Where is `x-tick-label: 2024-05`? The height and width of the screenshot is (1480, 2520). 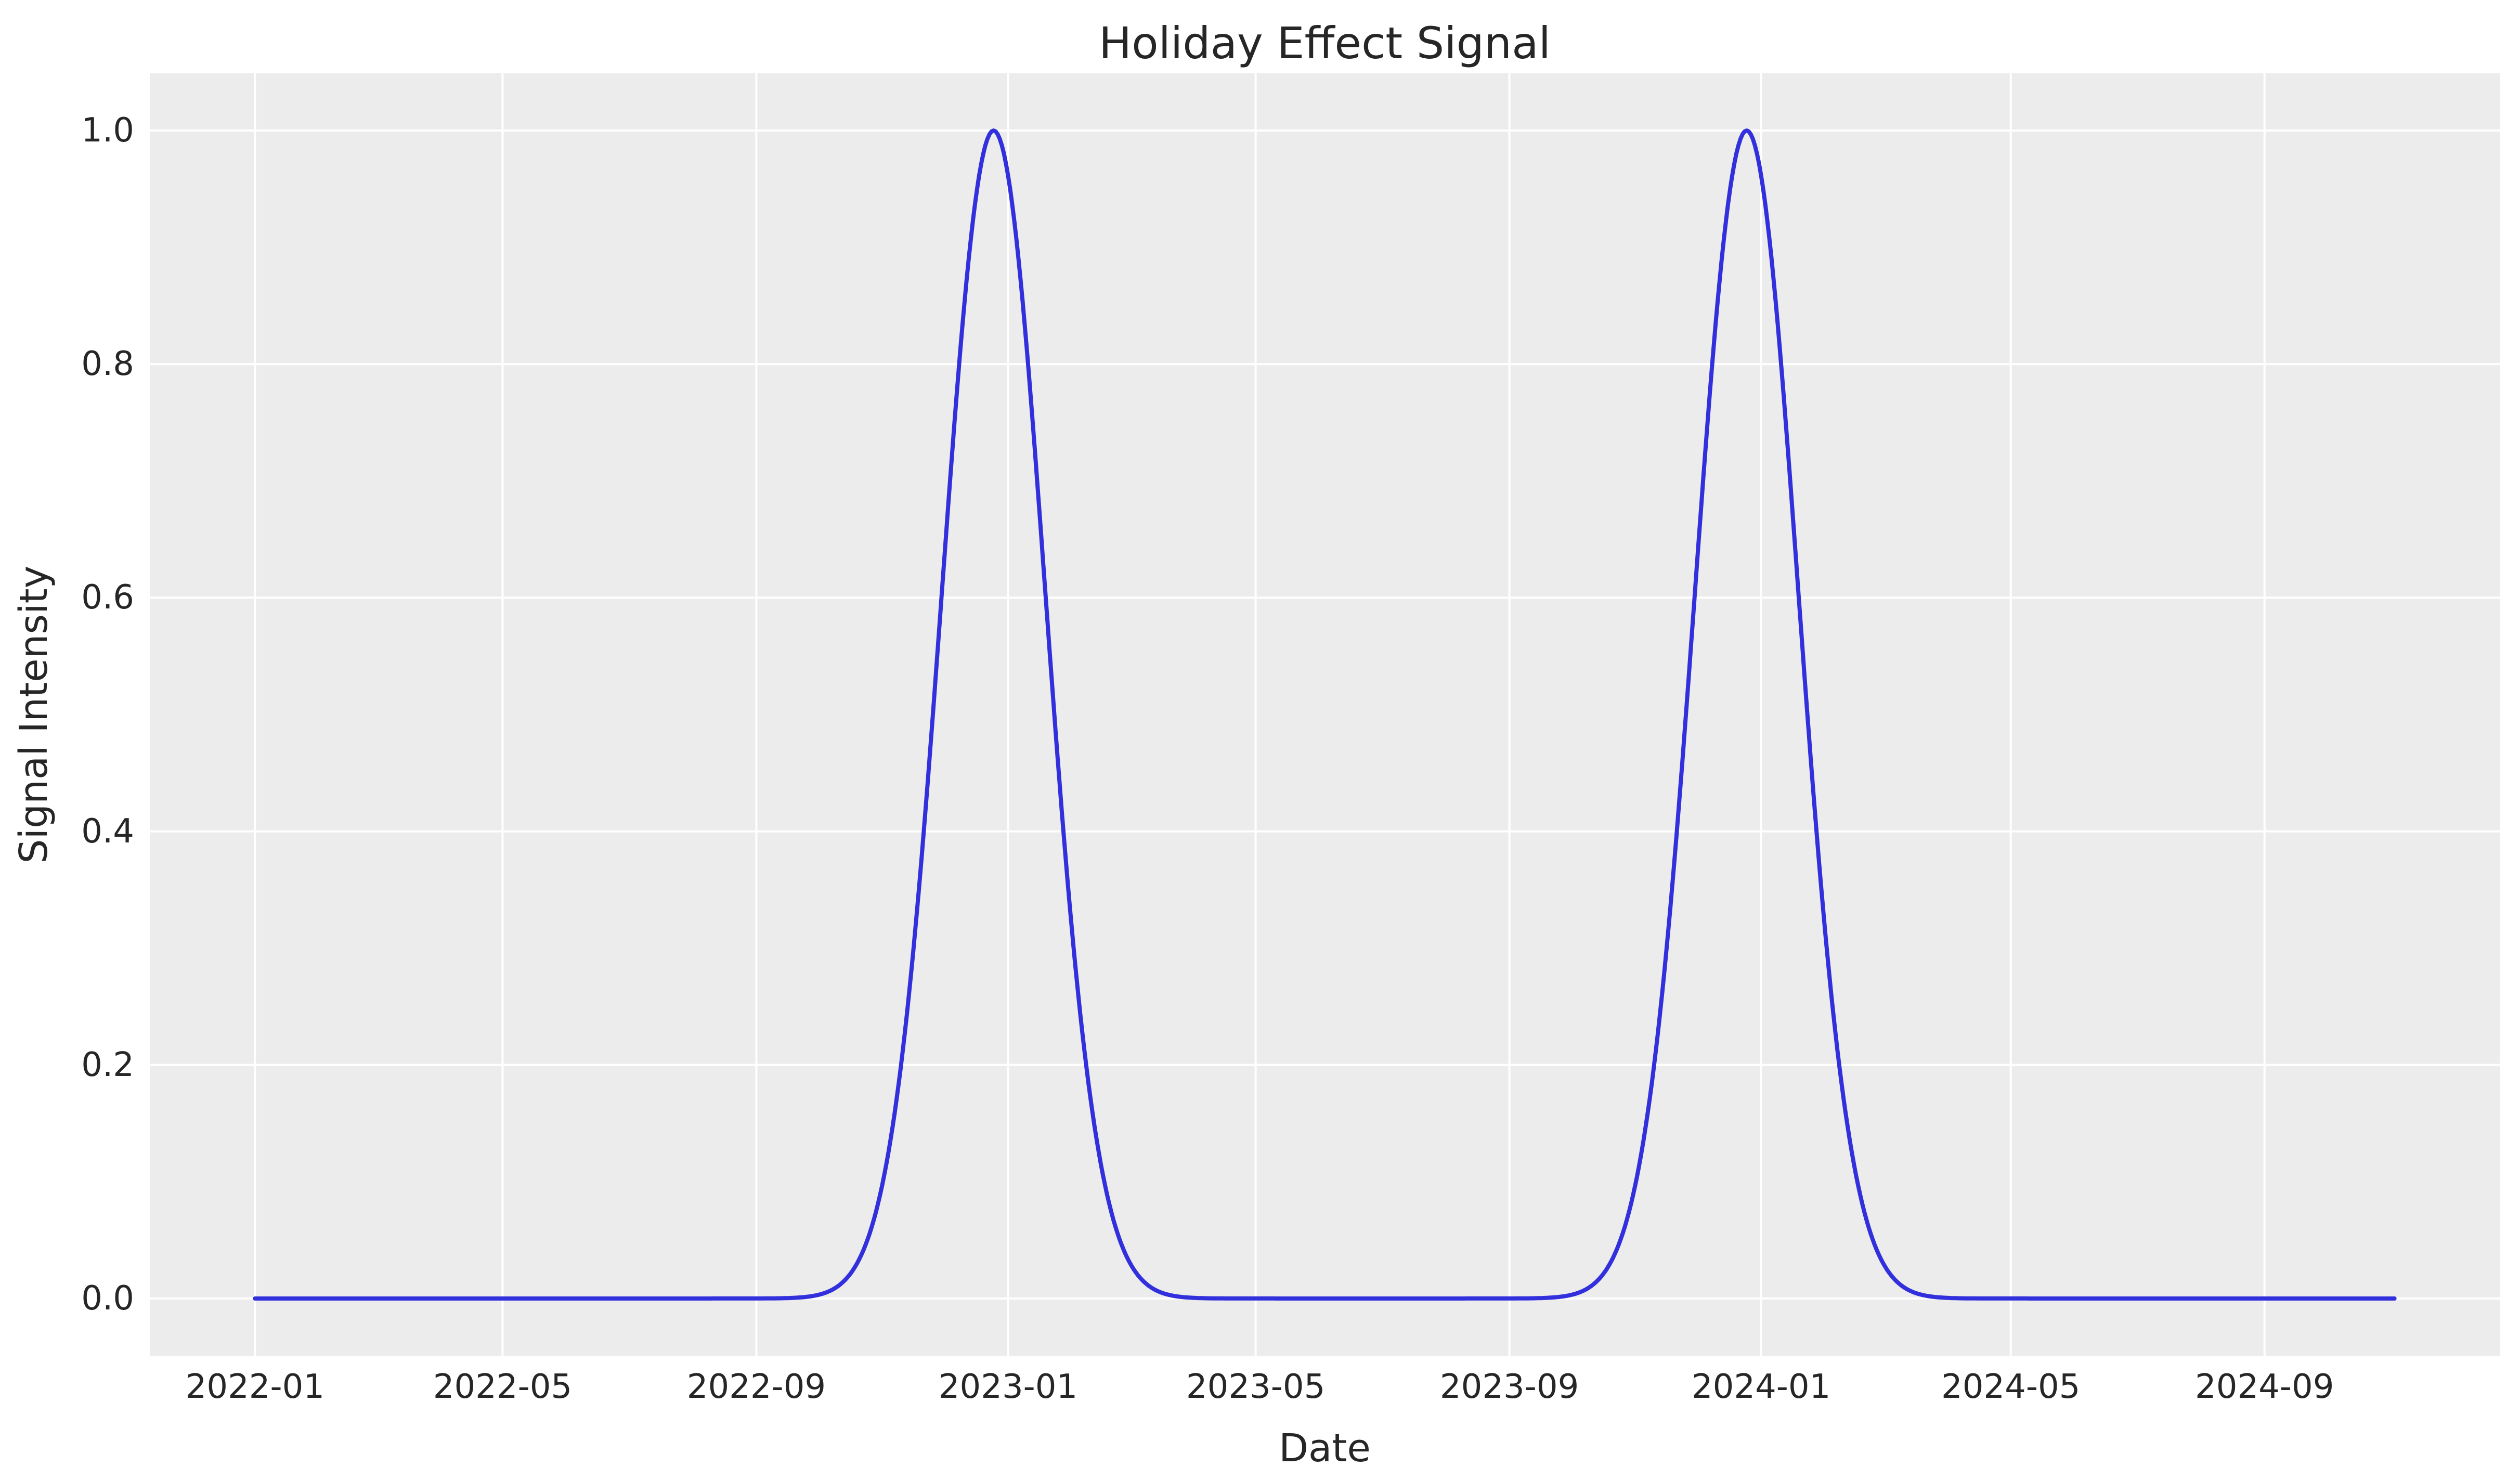
x-tick-label: 2024-05 is located at coordinates (2011, 1387).